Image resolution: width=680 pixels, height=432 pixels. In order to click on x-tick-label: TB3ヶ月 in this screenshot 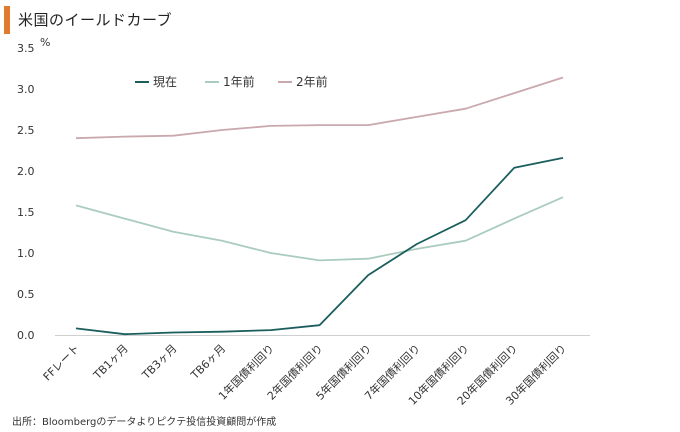, I will do `click(159, 362)`.